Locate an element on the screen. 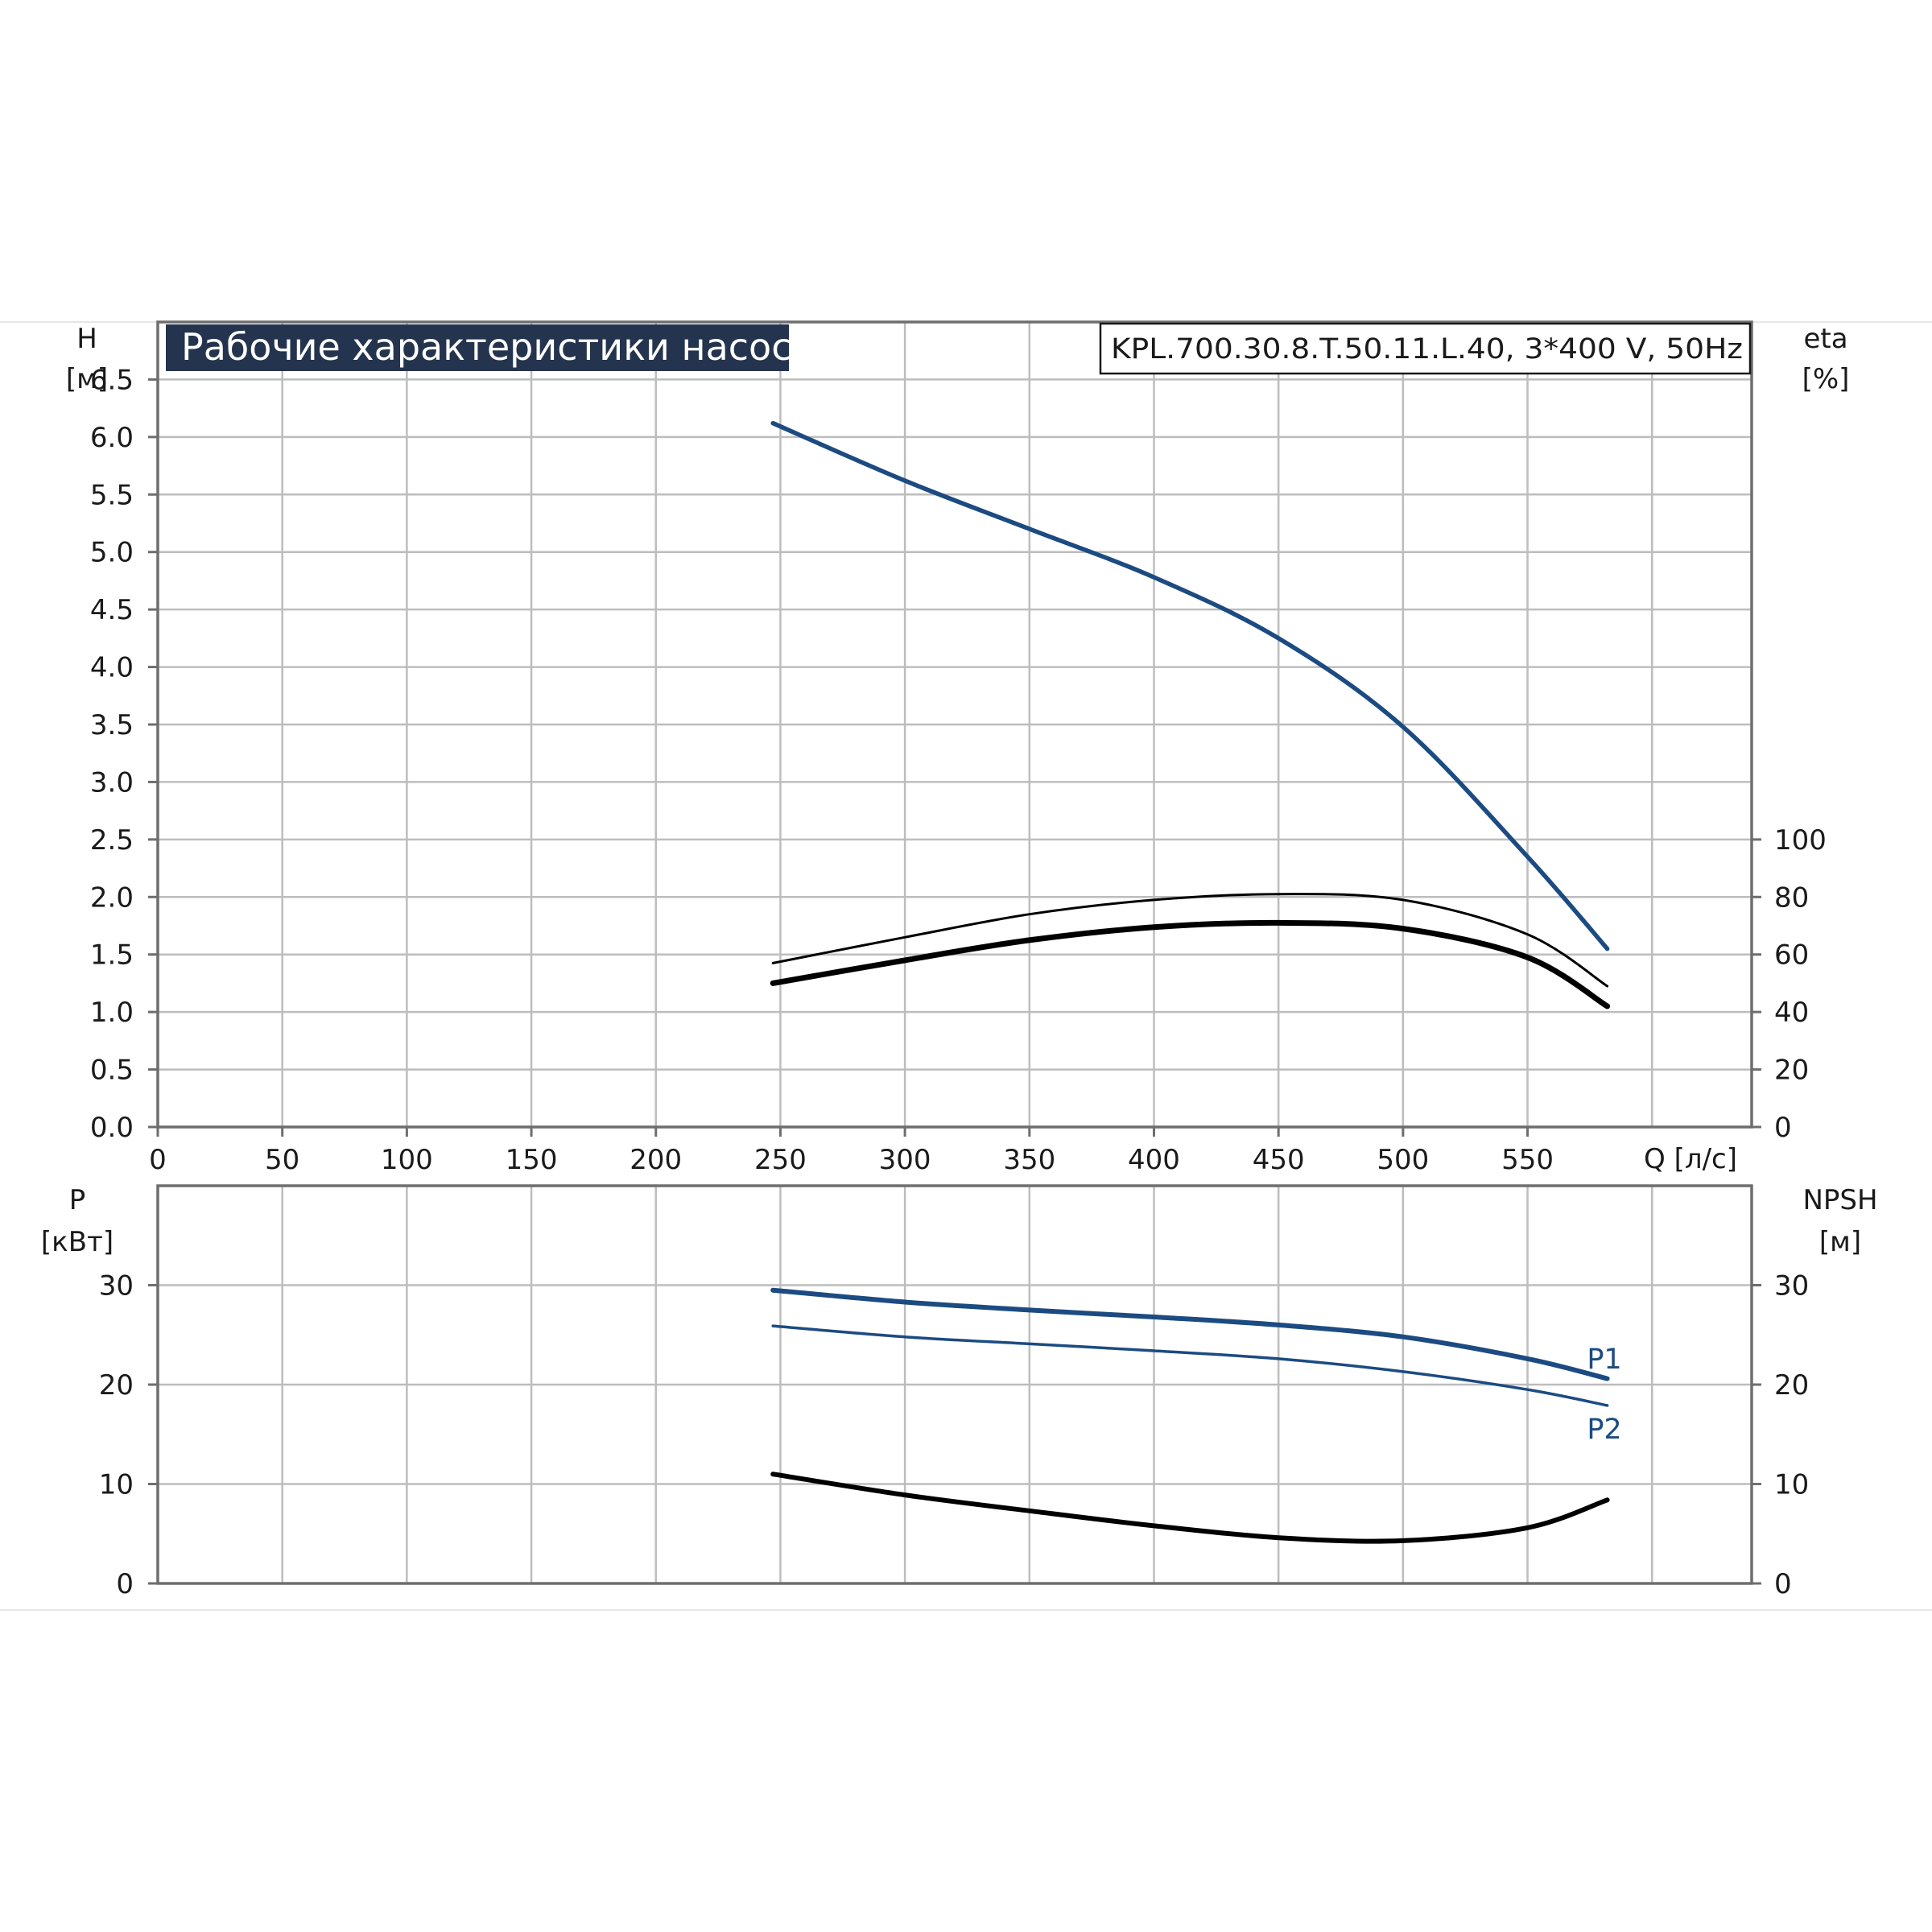  head-tick-label: 2.0 is located at coordinates (112, 897).